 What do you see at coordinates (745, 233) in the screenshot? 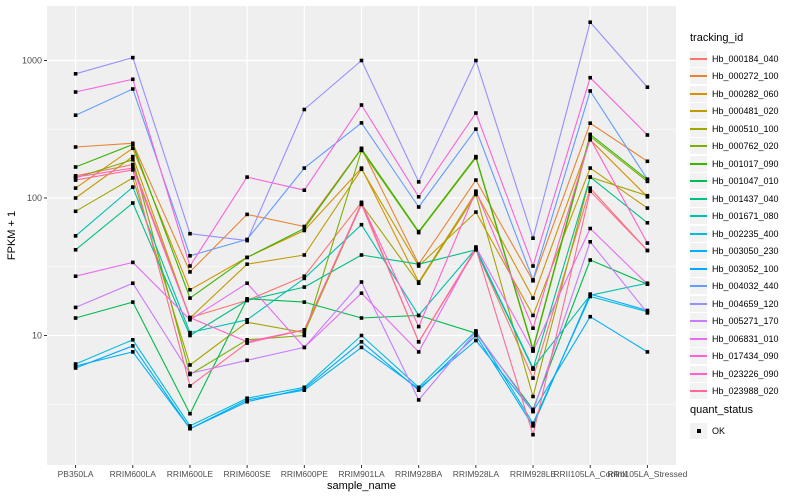
I see `legend-item-label: Hb_002235_400` at bounding box center [745, 233].